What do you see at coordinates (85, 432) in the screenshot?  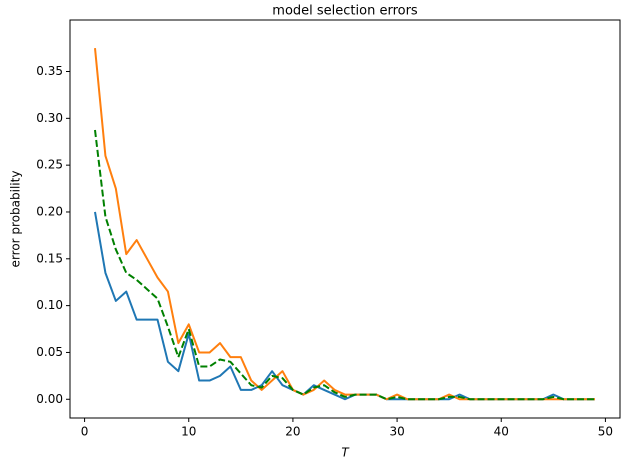 I see `x-tick-label: 0` at bounding box center [85, 432].